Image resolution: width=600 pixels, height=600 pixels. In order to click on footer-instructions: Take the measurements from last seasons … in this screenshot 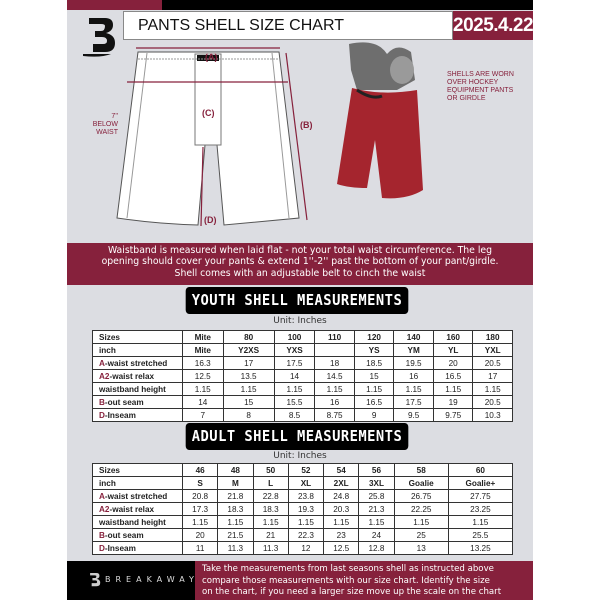, I will do `click(364, 580)`.